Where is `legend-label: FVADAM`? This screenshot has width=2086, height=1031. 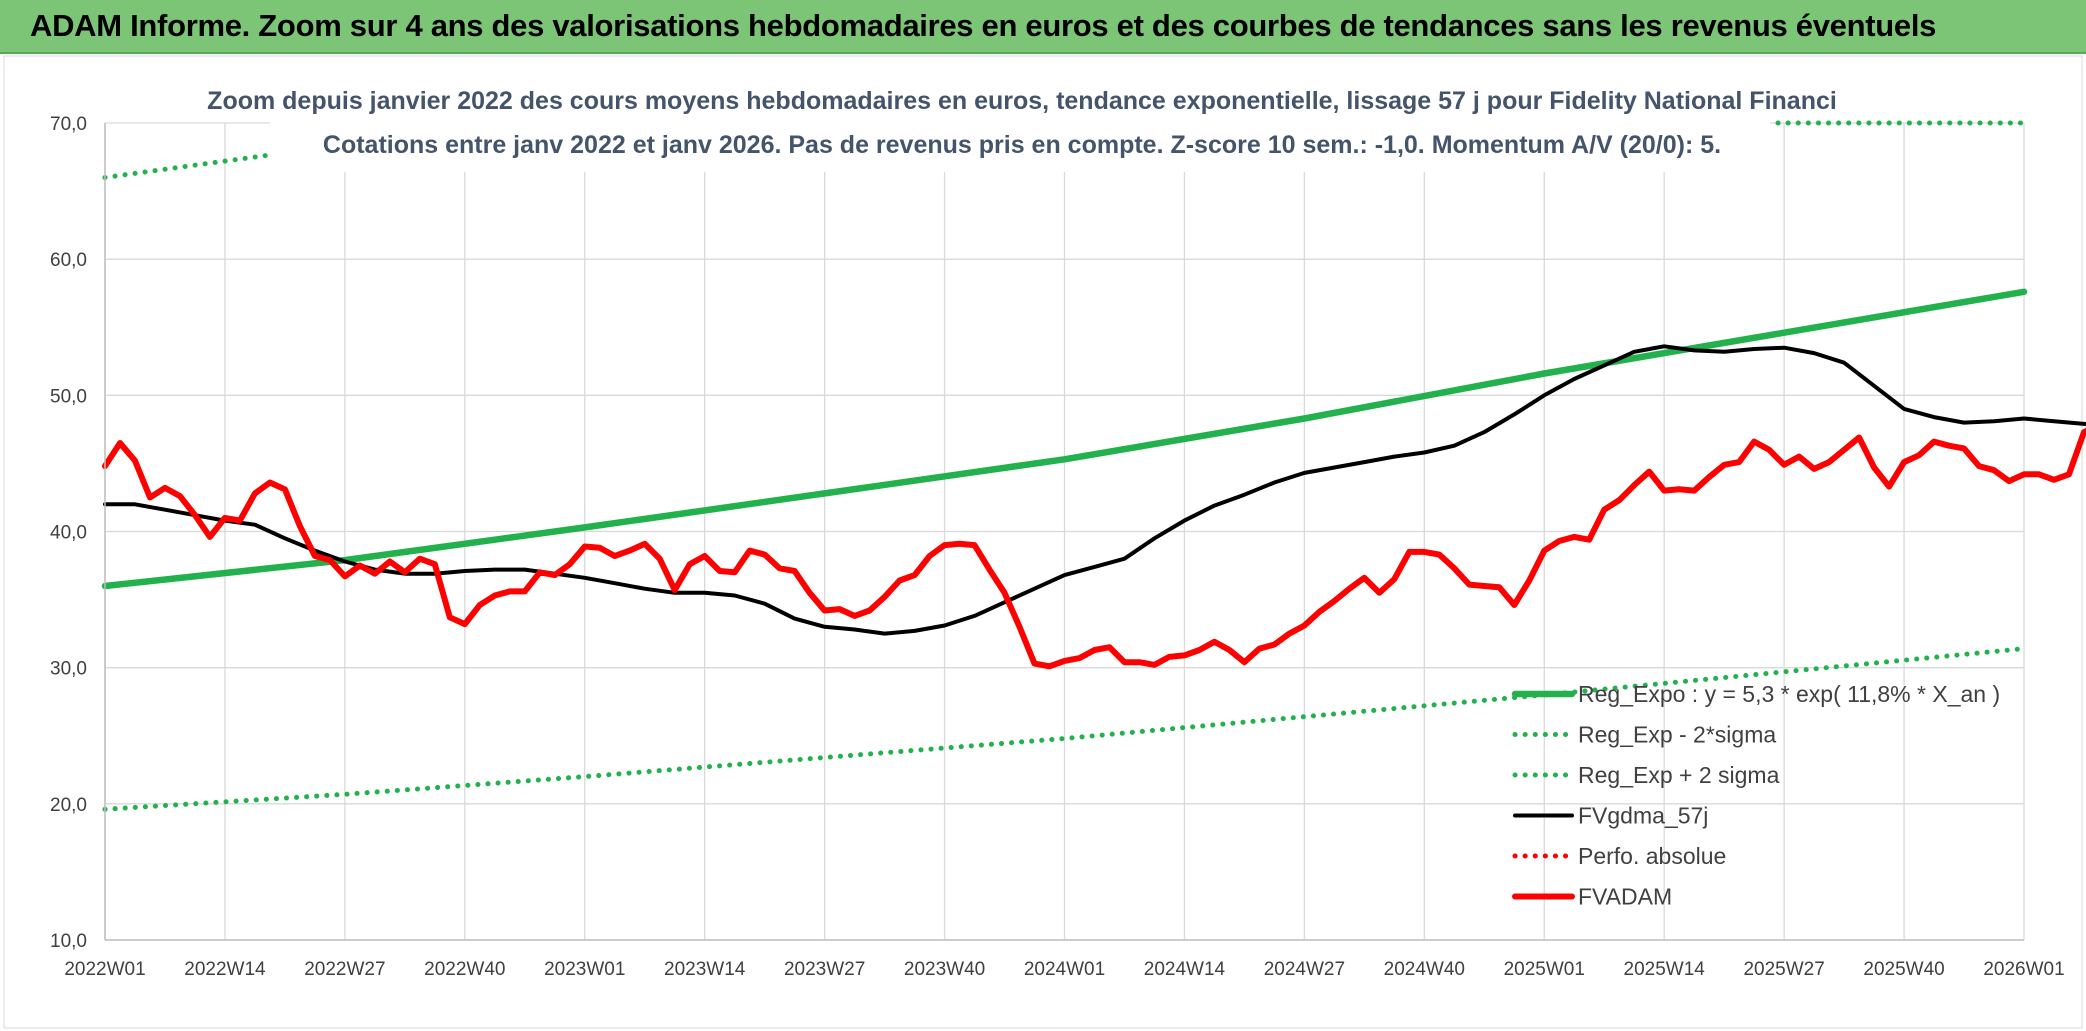
legend-label: FVADAM is located at coordinates (1625, 897).